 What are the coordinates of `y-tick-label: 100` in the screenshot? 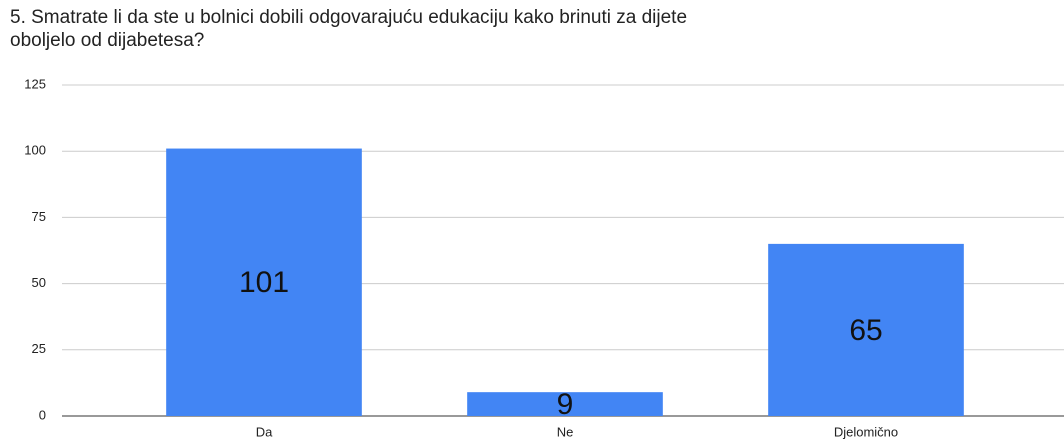 It's located at (35, 150).